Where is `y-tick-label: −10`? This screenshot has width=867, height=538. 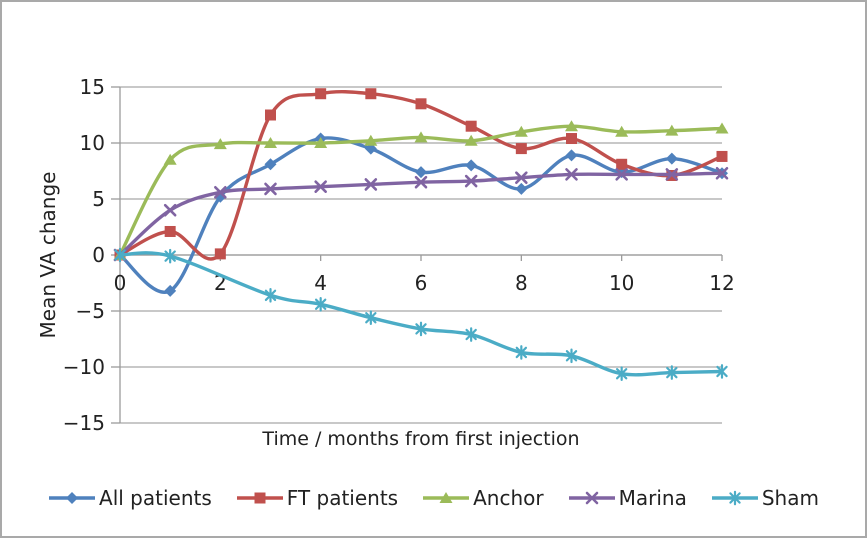 y-tick-label: −10 is located at coordinates (84, 367).